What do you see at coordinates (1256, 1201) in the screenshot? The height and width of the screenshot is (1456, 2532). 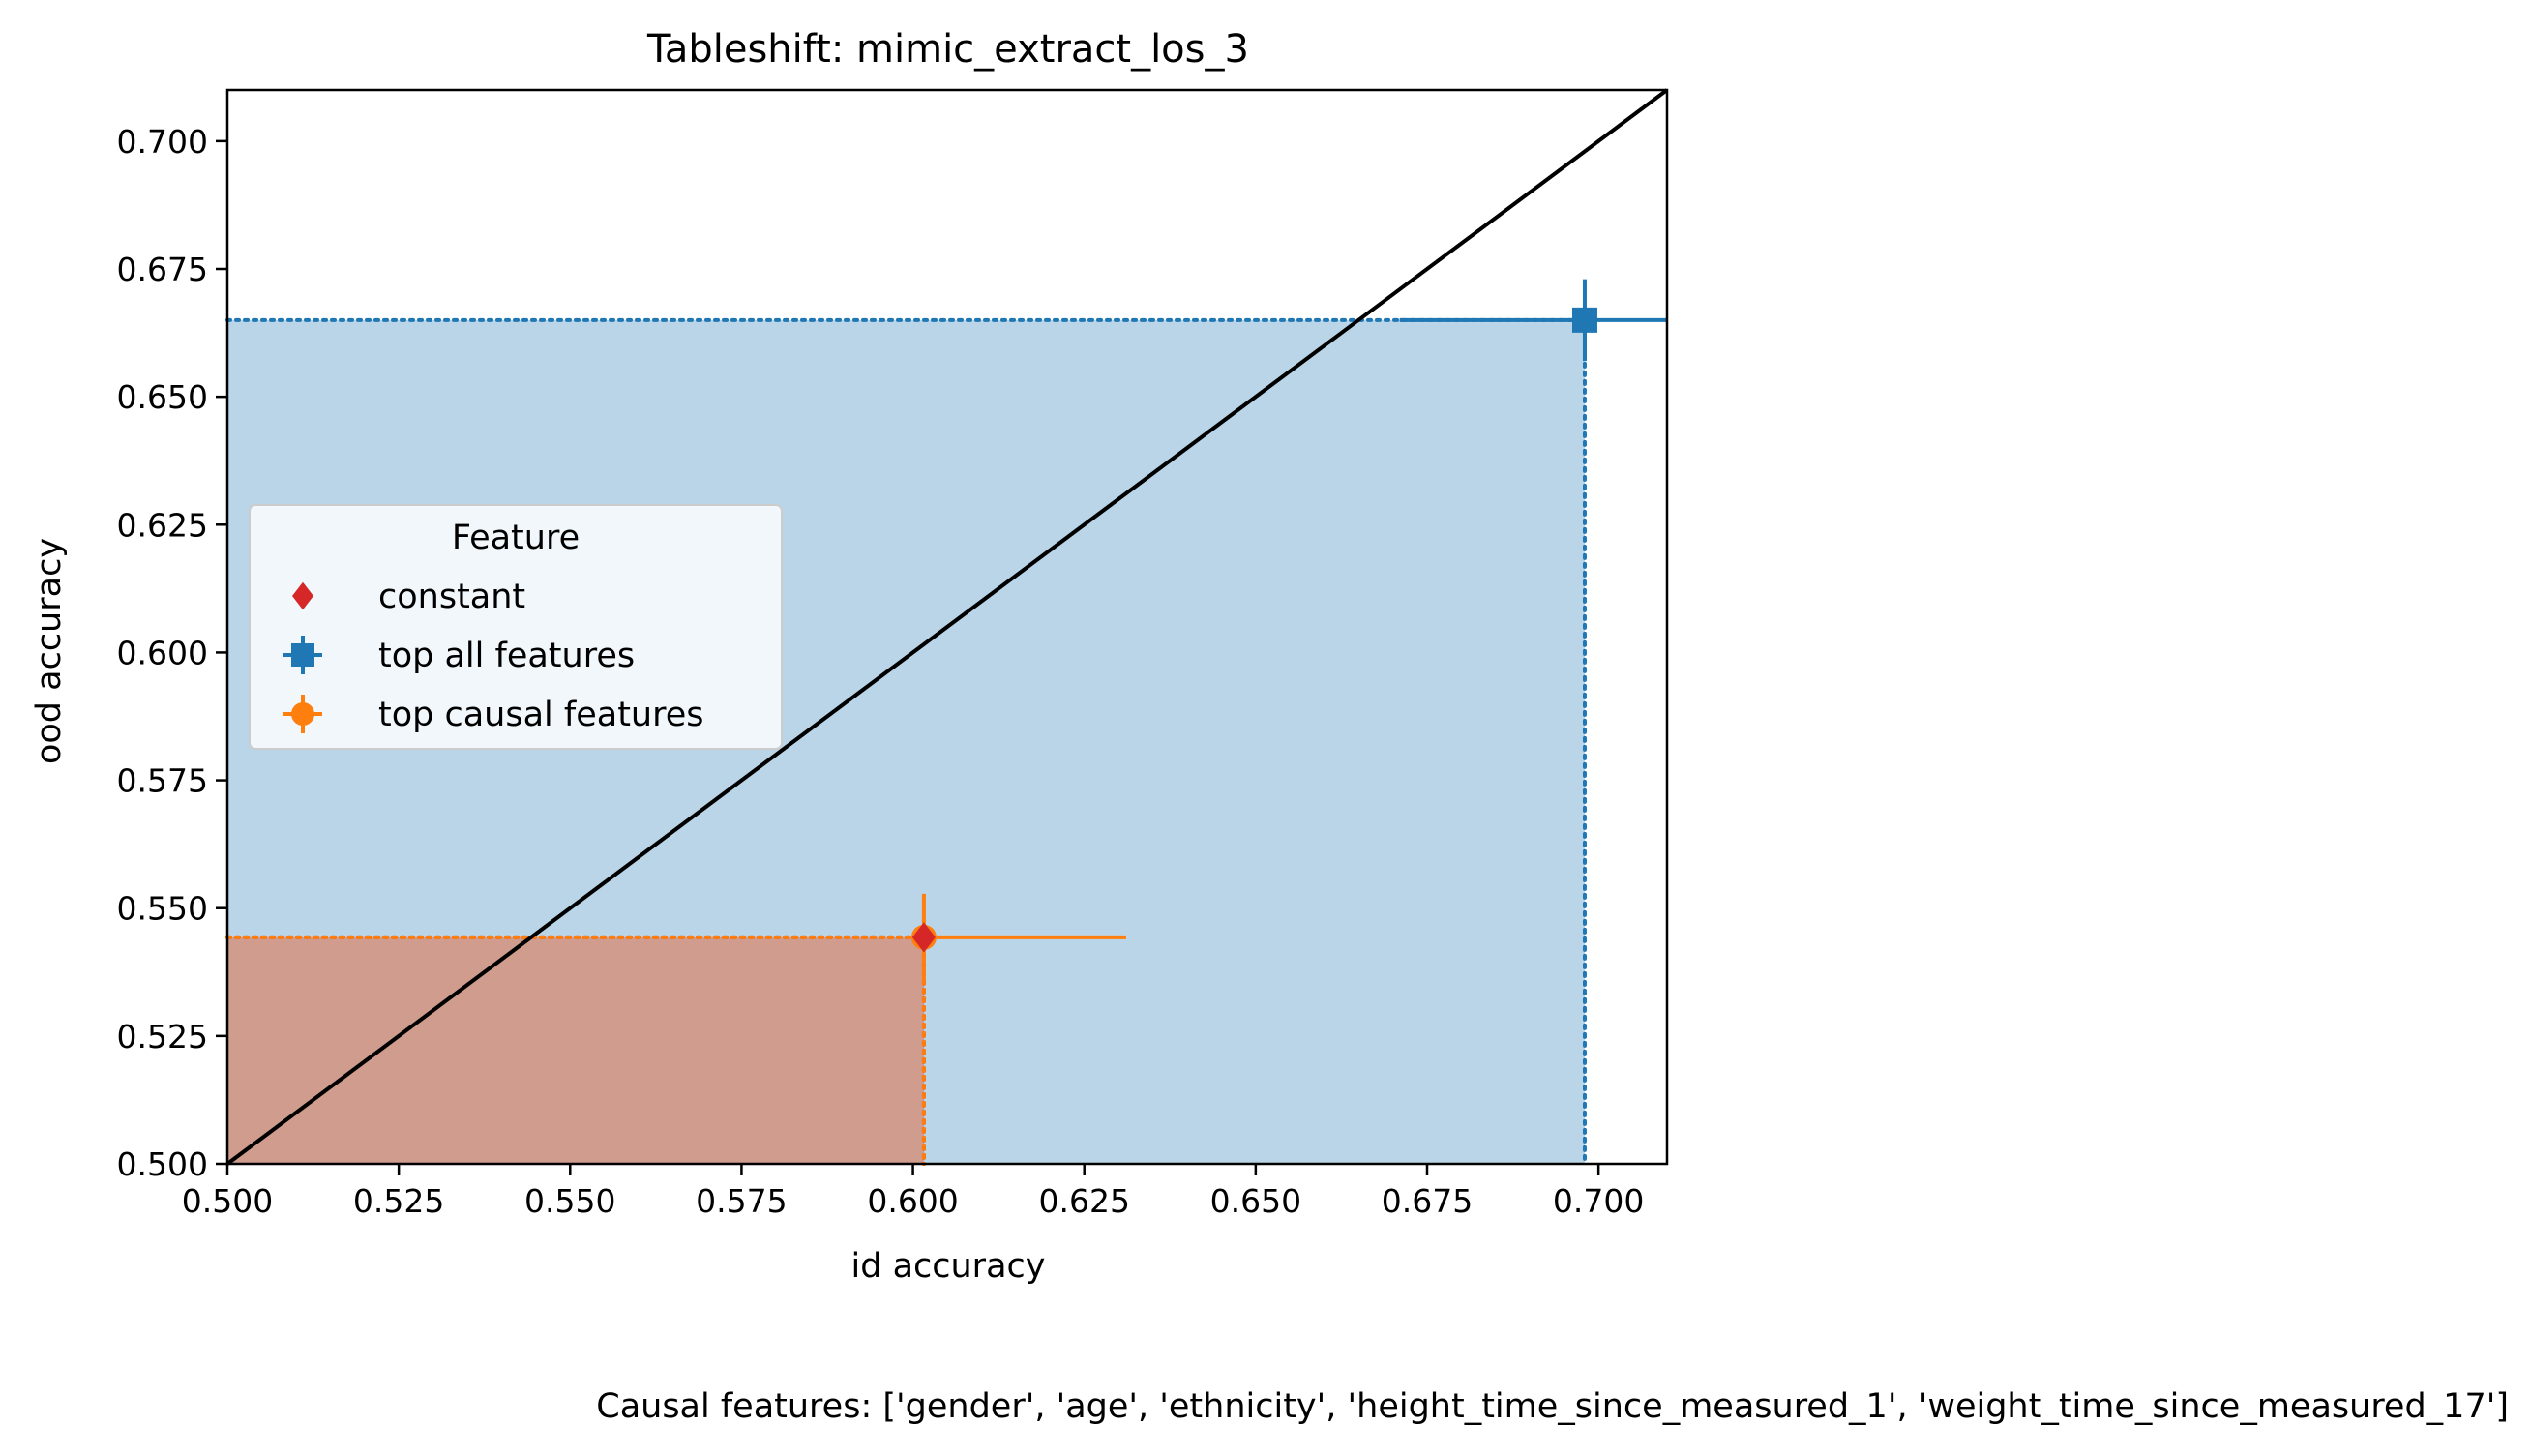 I see `x-tick-label: 0.650` at bounding box center [1256, 1201].